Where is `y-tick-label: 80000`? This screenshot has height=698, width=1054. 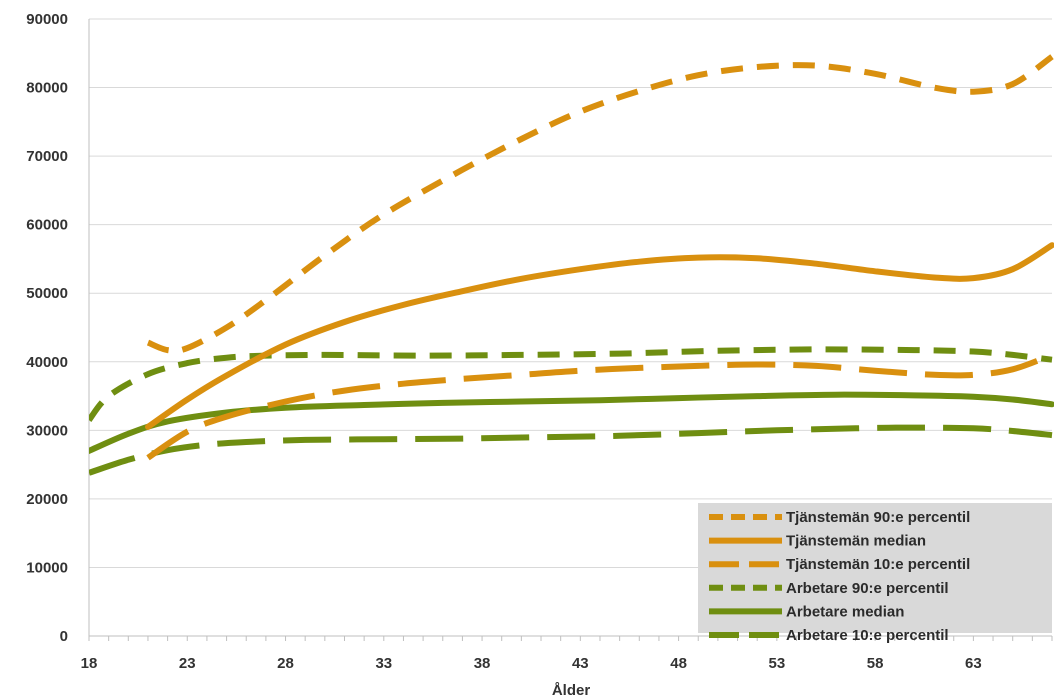
y-tick-label: 80000 is located at coordinates (47, 88).